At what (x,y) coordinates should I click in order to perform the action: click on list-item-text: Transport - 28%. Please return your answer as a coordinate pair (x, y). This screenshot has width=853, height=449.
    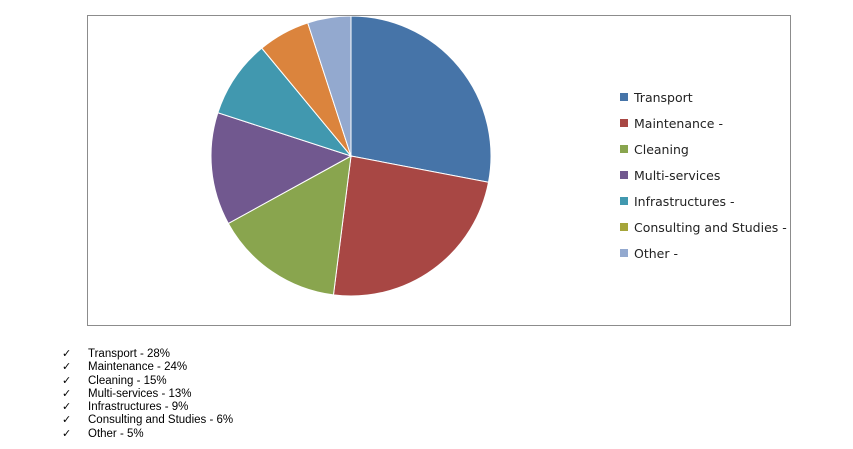
    Looking at the image, I should click on (129, 354).